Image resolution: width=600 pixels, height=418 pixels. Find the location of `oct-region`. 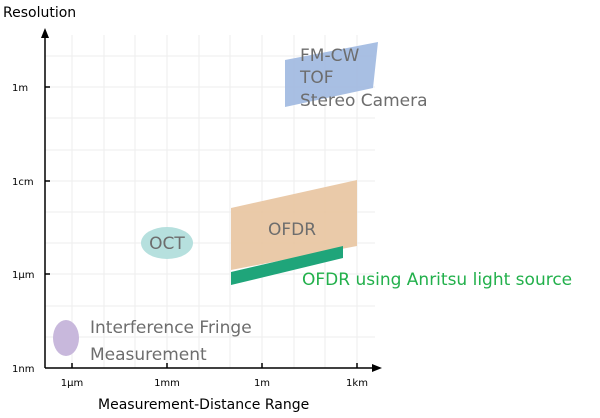

oct-region is located at coordinates (167, 243).